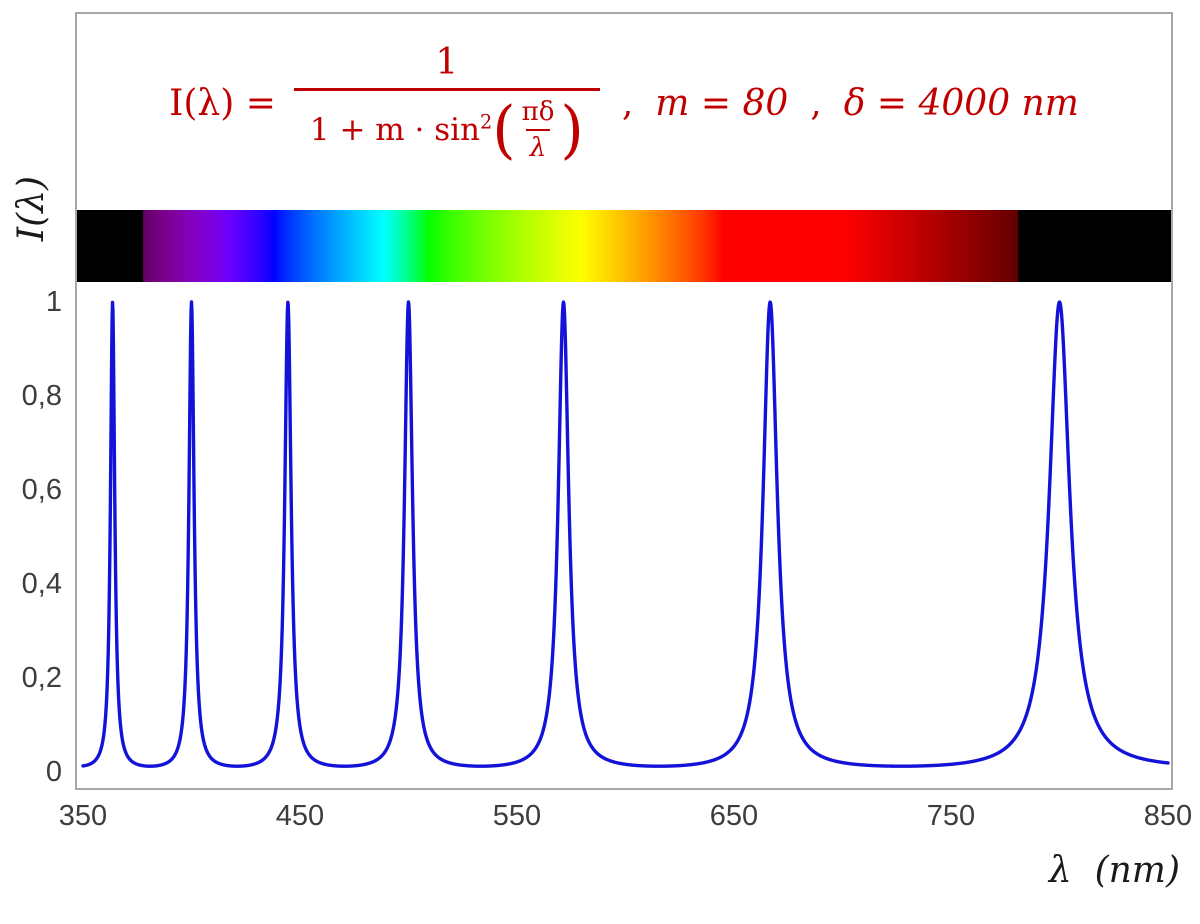 This screenshot has height=924, width=1200. Describe the element at coordinates (538, 145) in the screenshot. I see `inner-denominator: λ` at that location.